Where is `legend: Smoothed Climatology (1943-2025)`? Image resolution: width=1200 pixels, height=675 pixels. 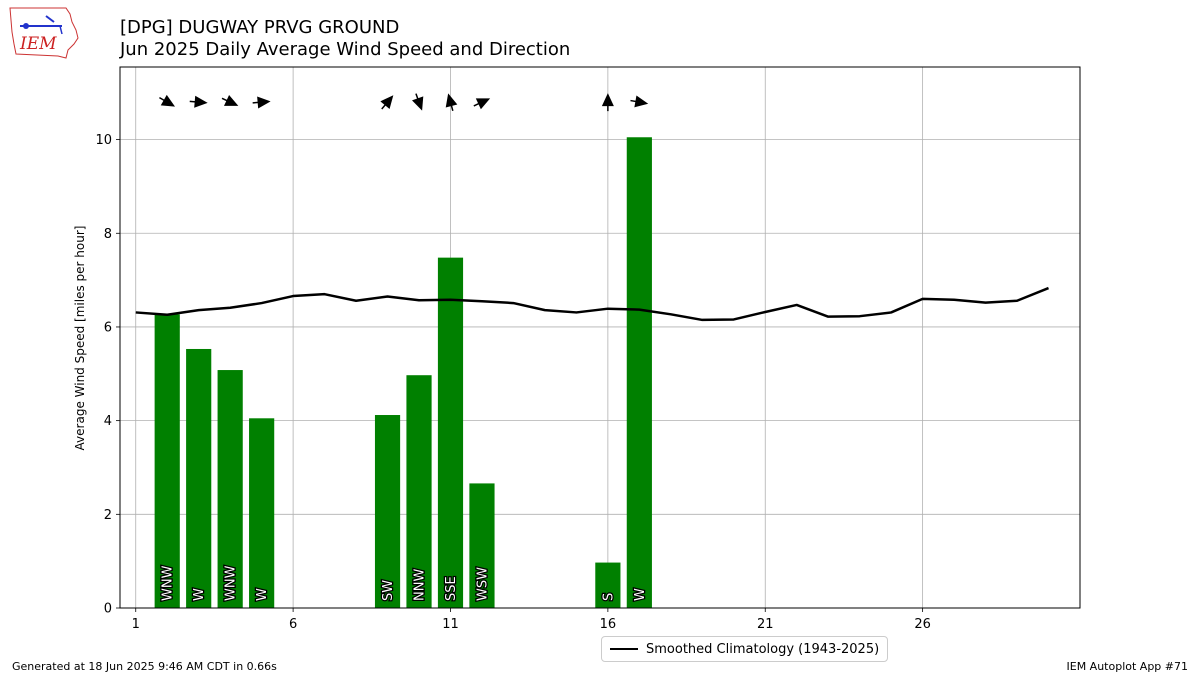 legend: Smoothed Climatology (1943-2025) is located at coordinates (745, 649).